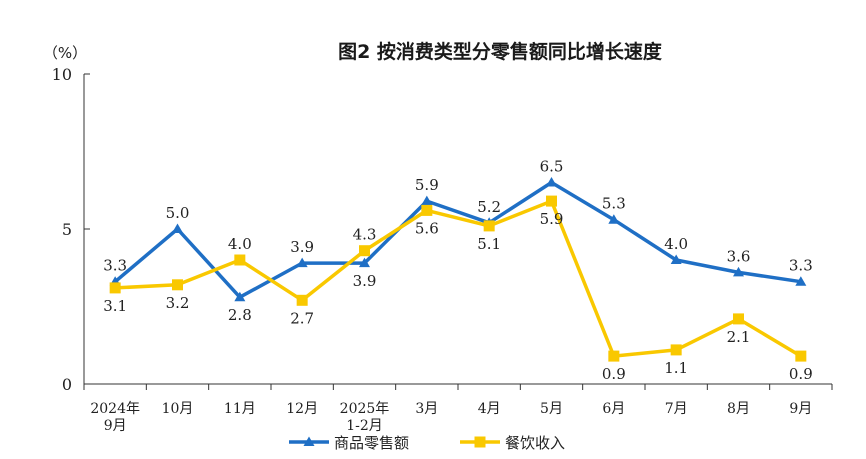 This screenshot has width=866, height=459. I want to click on x-tick-label: 10月, so click(178, 409).